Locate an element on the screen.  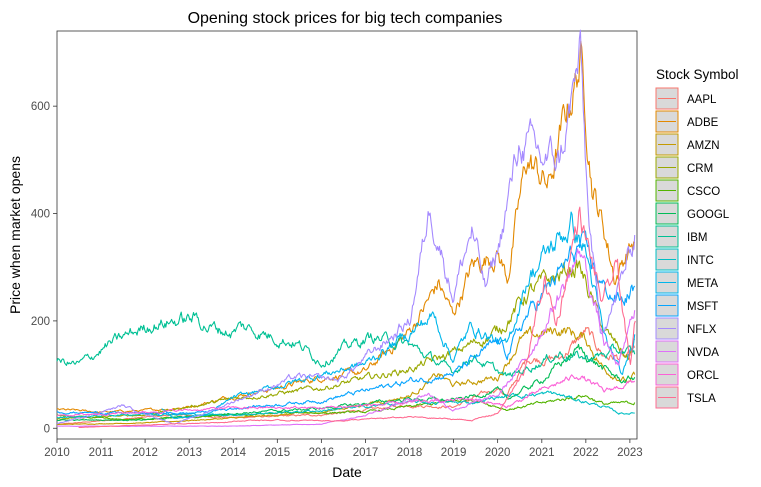
x-tick-label: 2017 is located at coordinates (366, 453).